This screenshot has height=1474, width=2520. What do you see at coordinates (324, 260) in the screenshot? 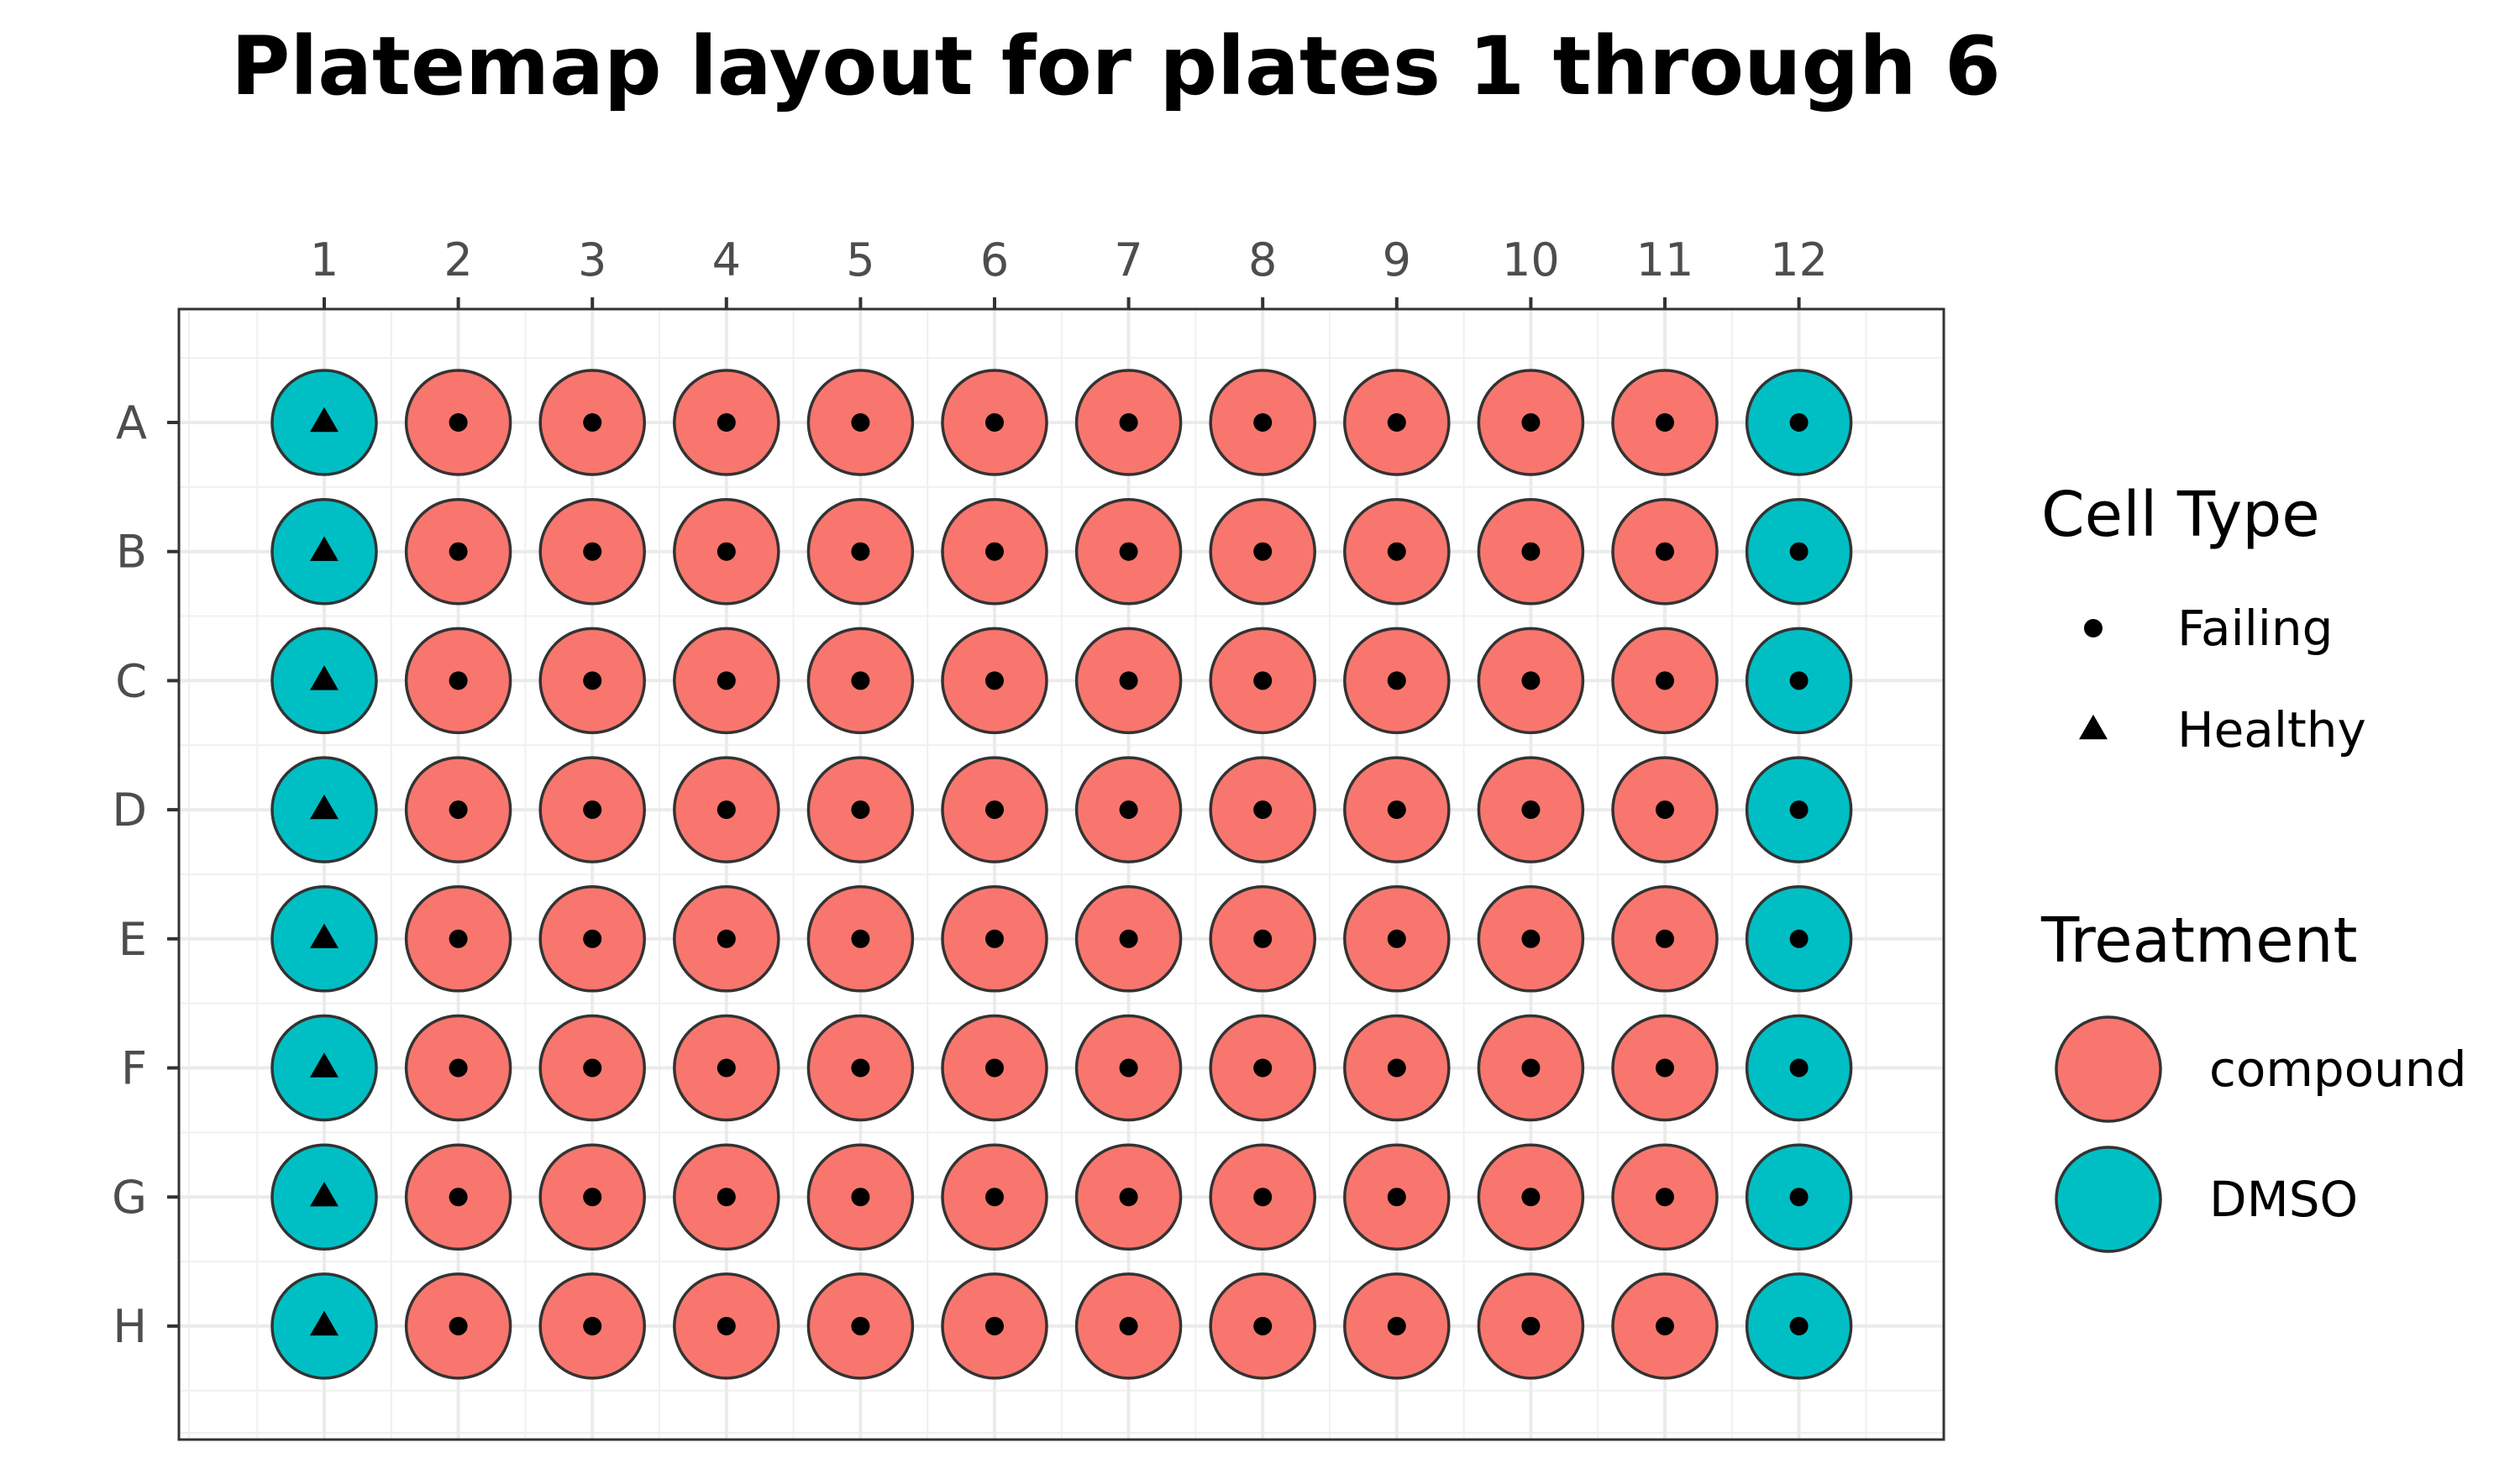
I see `x-tick-label-1: 1` at bounding box center [324, 260].